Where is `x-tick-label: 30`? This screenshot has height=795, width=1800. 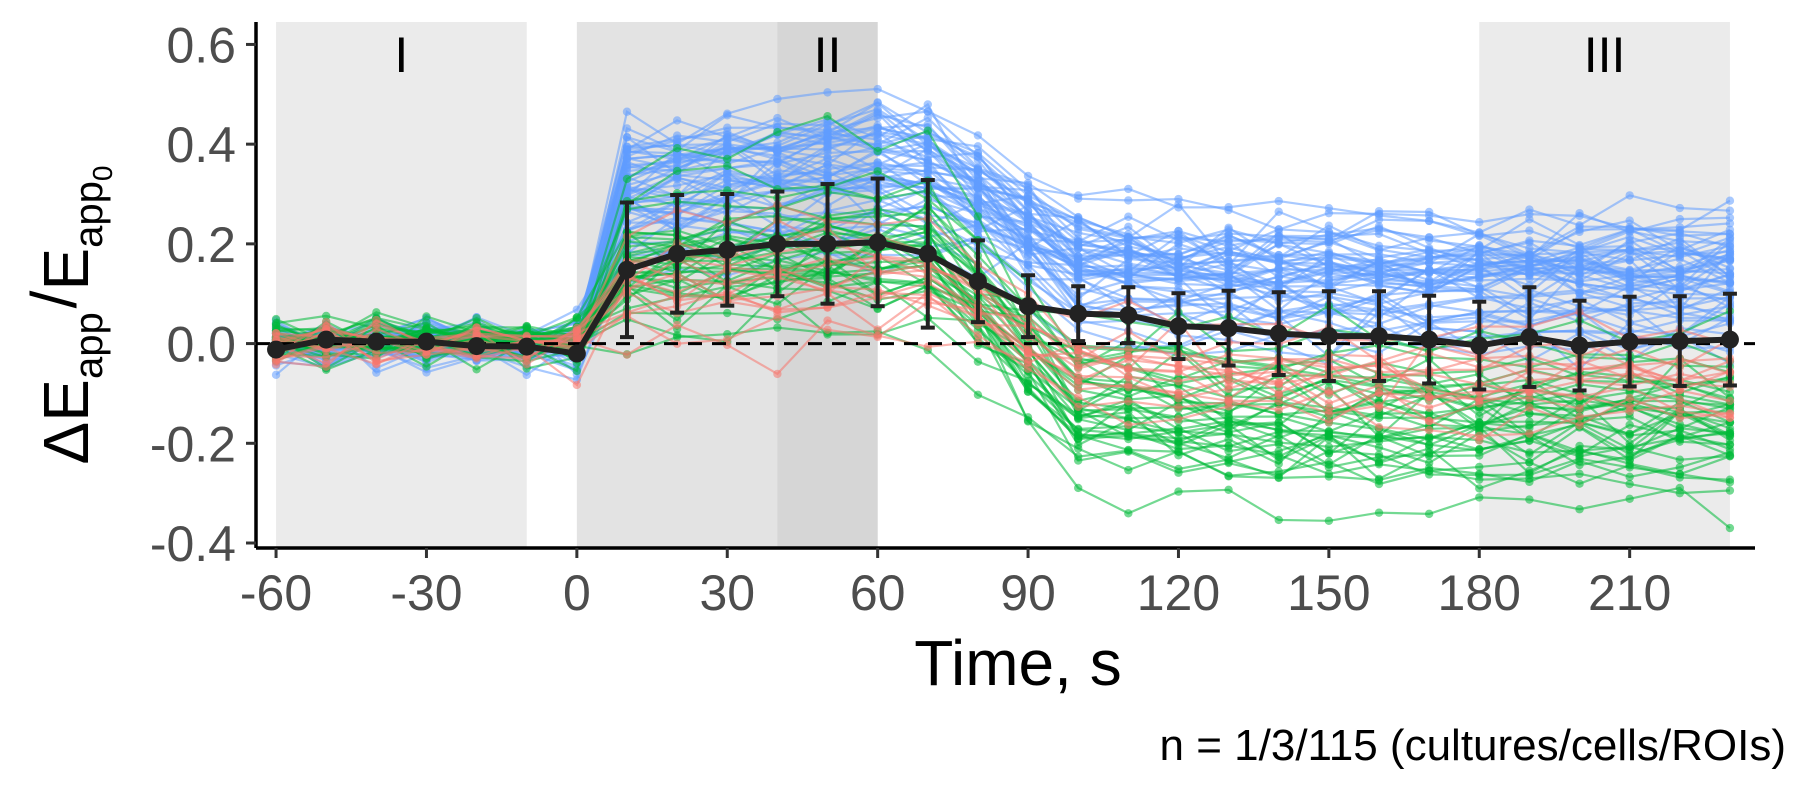
x-tick-label: 30 is located at coordinates (727, 593).